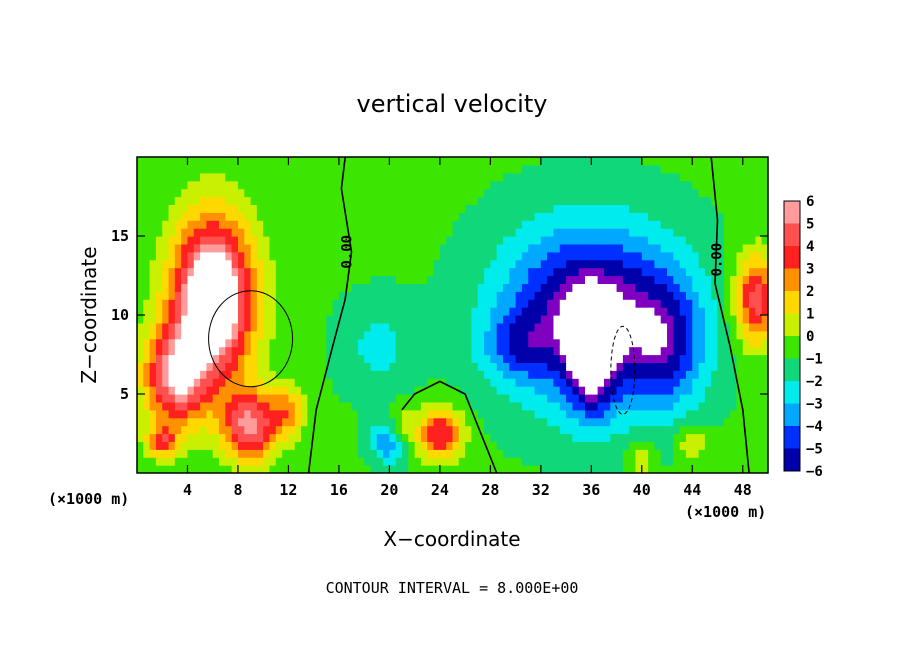  Describe the element at coordinates (810, 247) in the screenshot. I see `colorbar-tick-label: 4` at that location.